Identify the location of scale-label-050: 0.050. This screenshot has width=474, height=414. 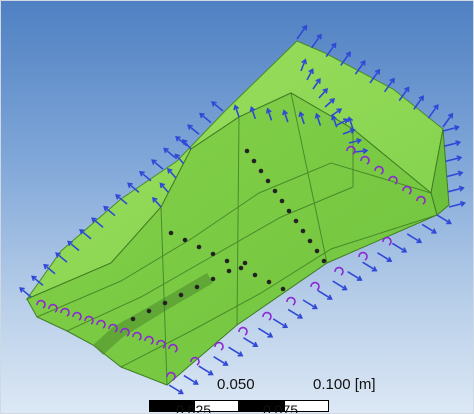
(236, 384).